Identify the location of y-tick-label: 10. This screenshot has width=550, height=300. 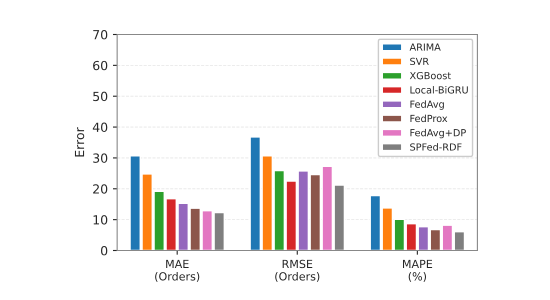
(101, 220).